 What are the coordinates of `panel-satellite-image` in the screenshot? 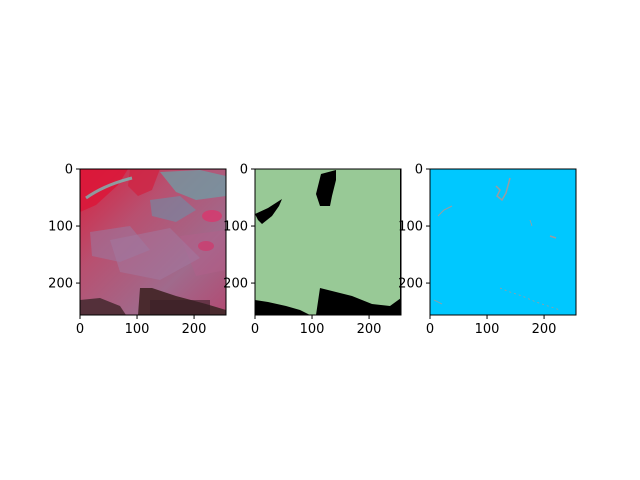 It's located at (153, 242).